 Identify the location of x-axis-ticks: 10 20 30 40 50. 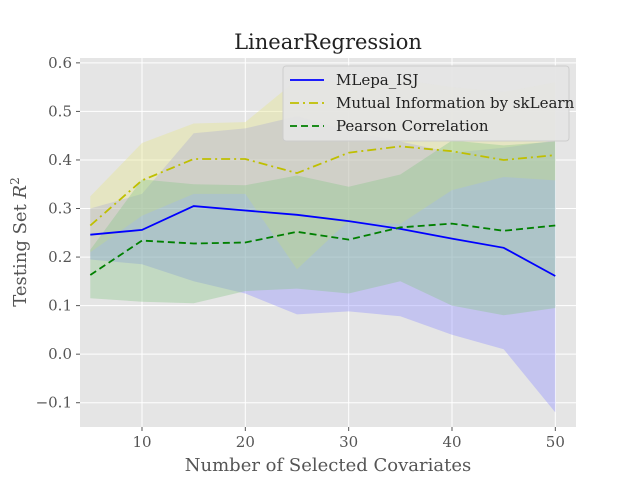
(348, 439).